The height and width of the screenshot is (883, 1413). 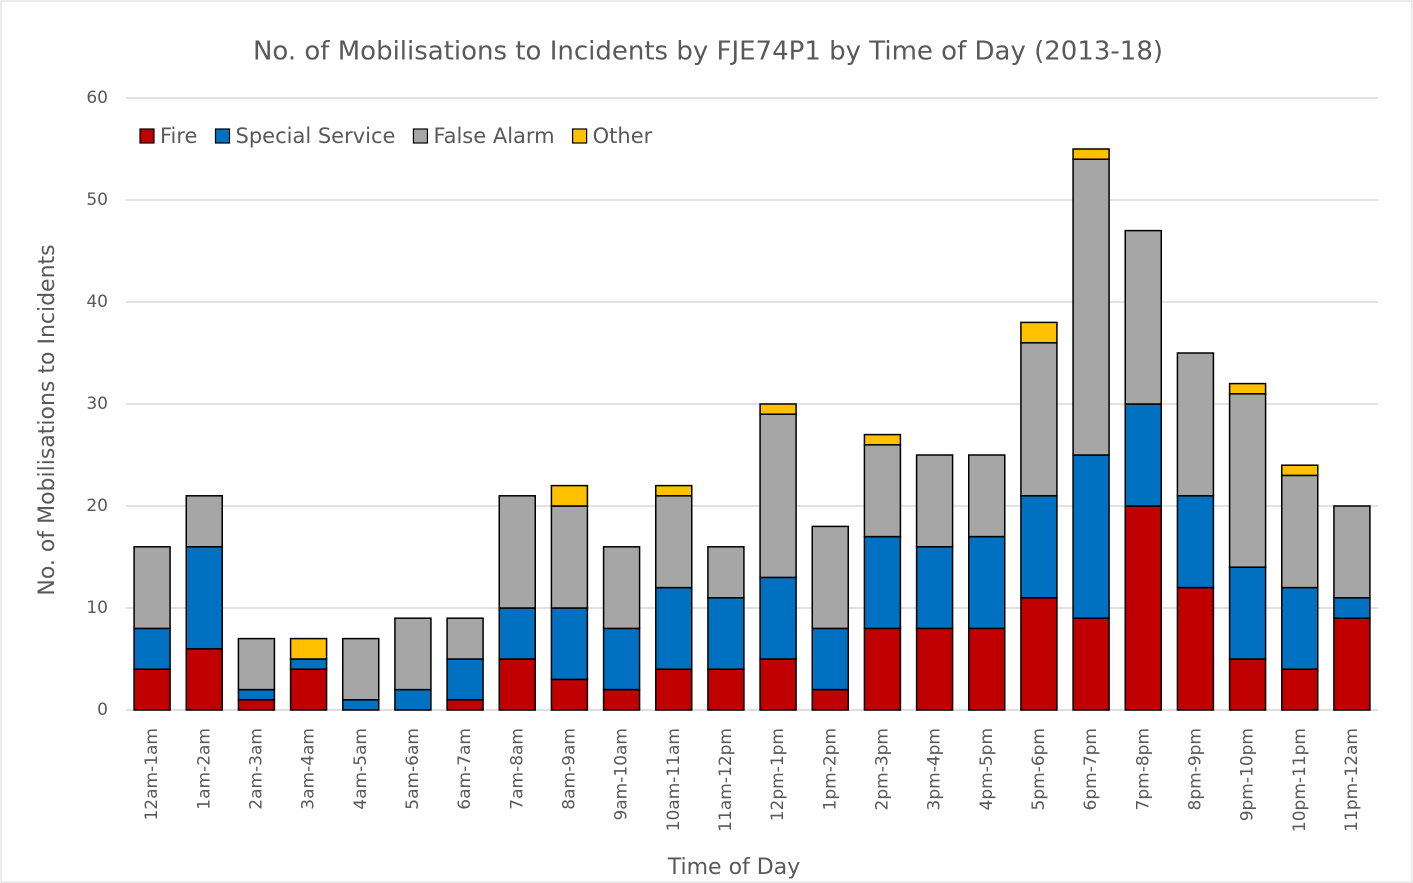 I want to click on legend-label: Special Service, so click(x=315, y=136).